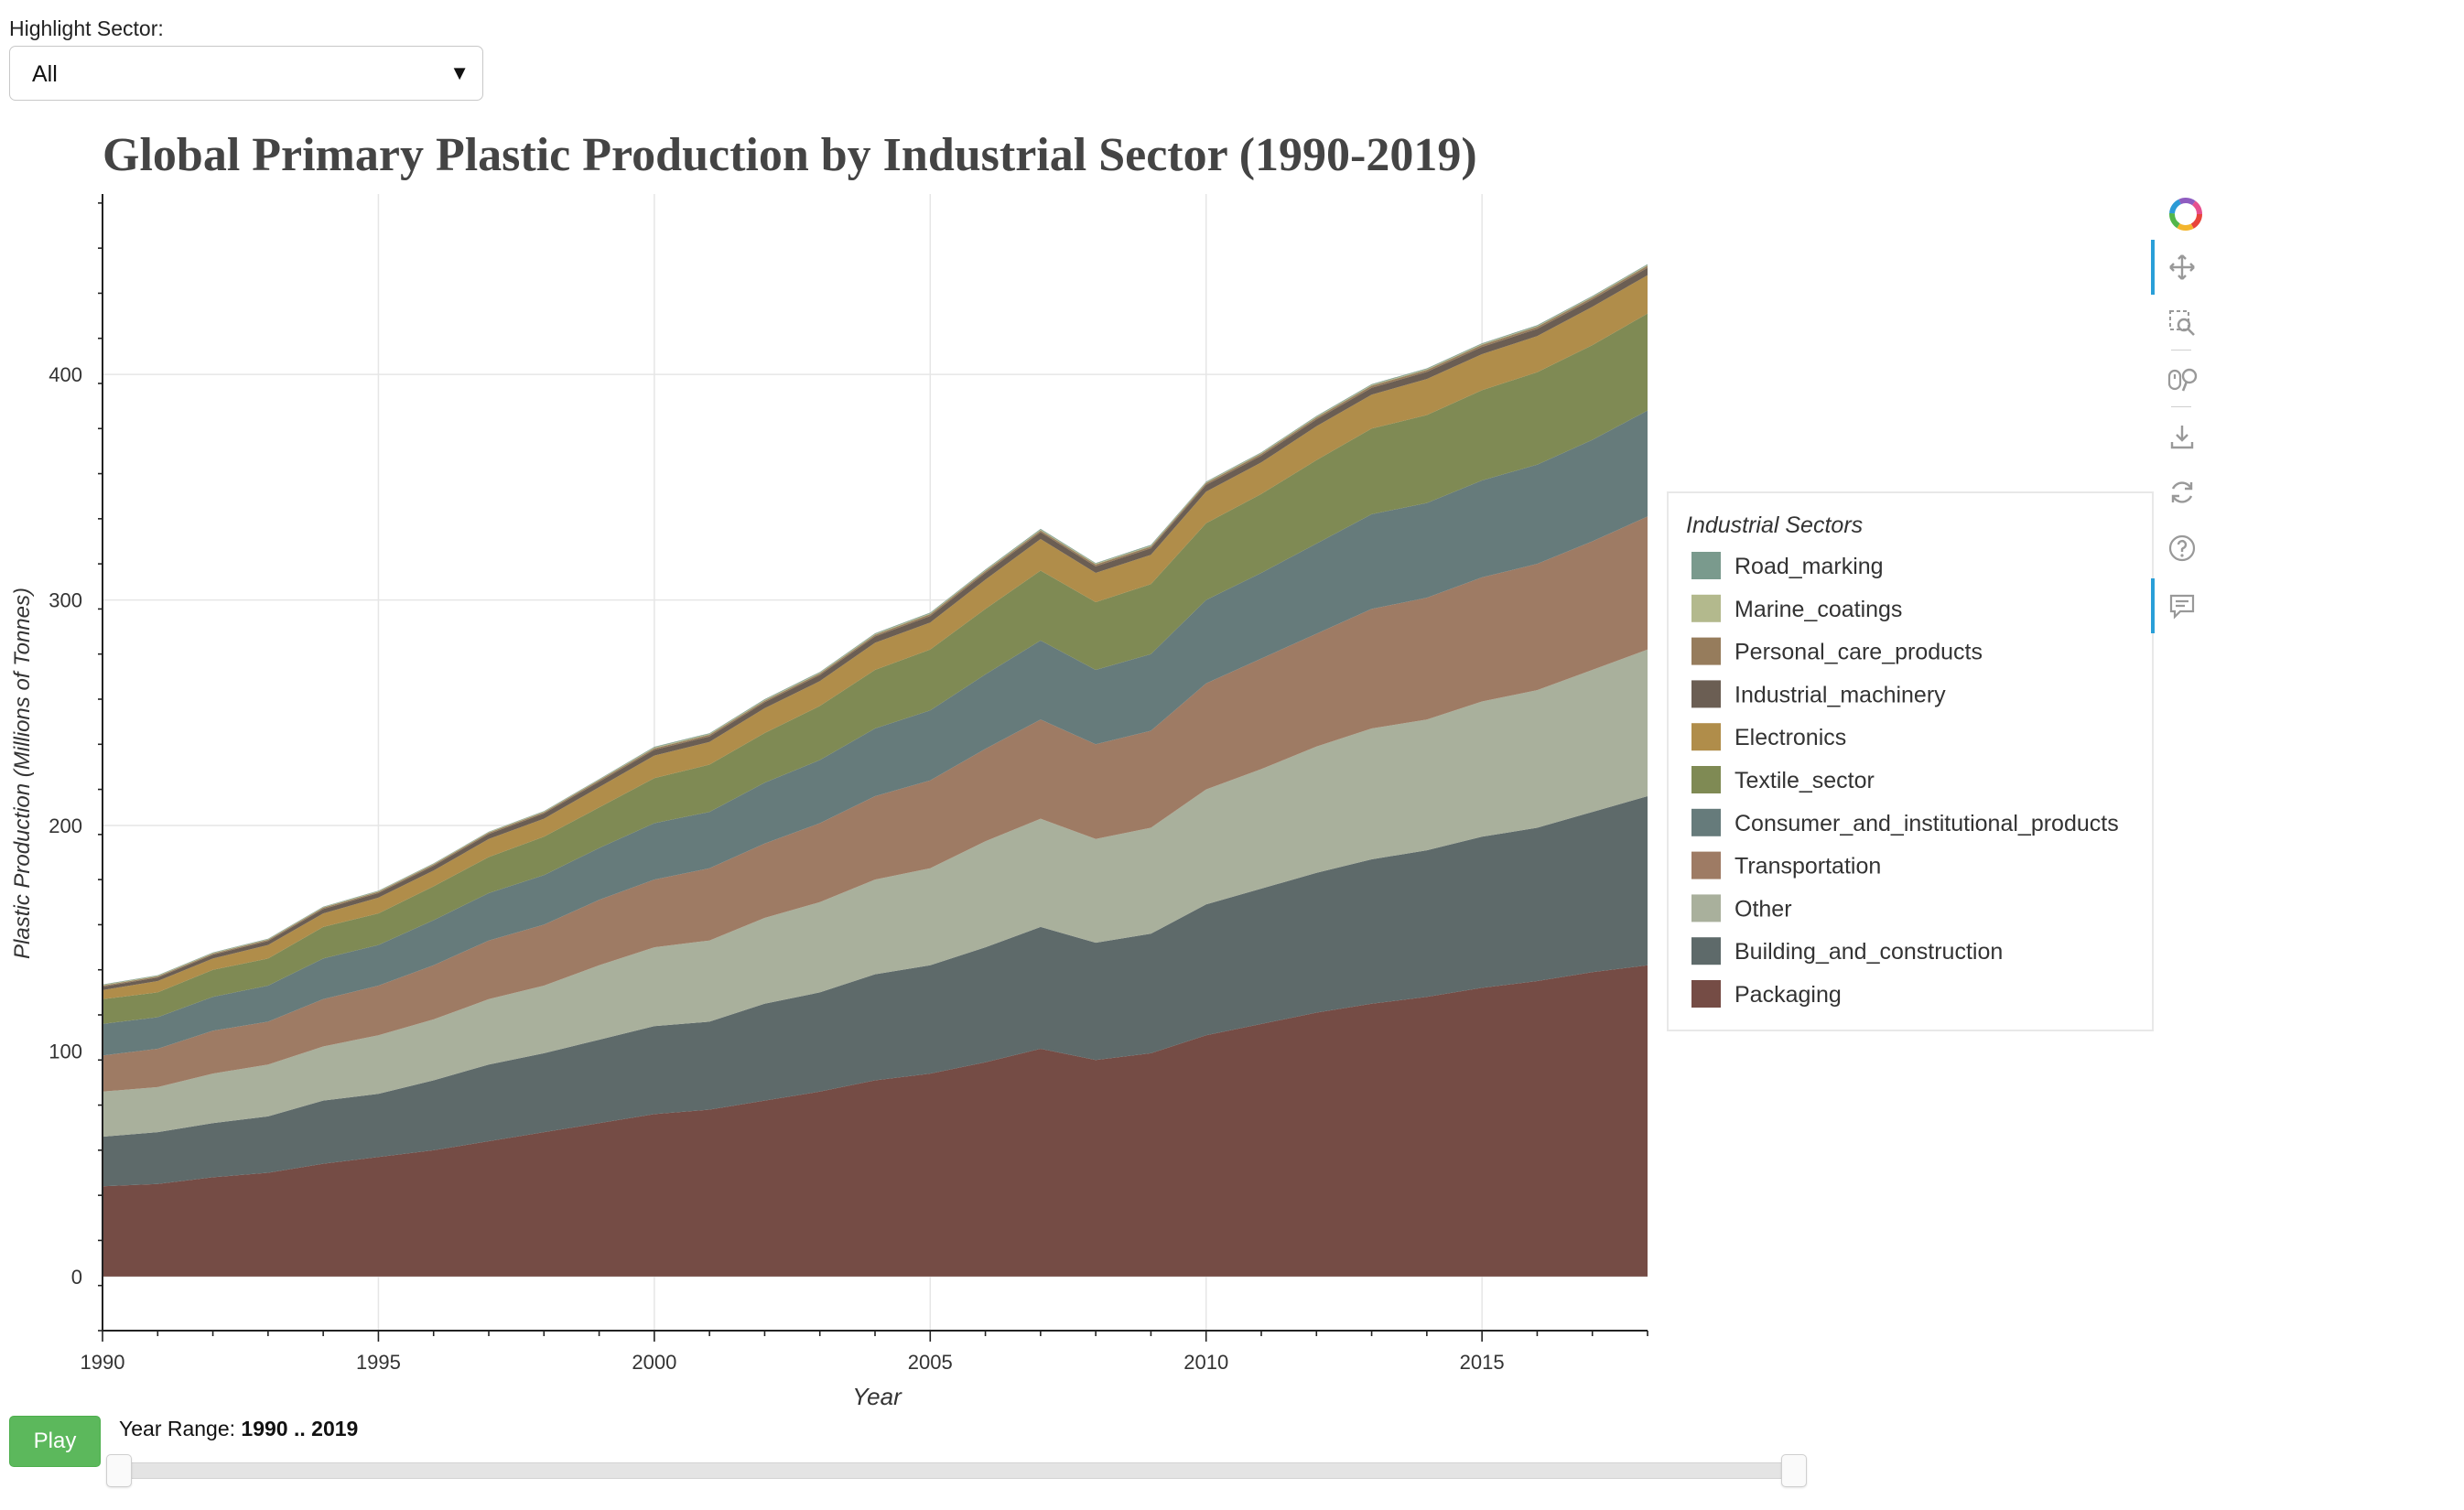 The height and width of the screenshot is (1510, 2464). I want to click on legend-label: Building_and_construction, so click(1869, 952).